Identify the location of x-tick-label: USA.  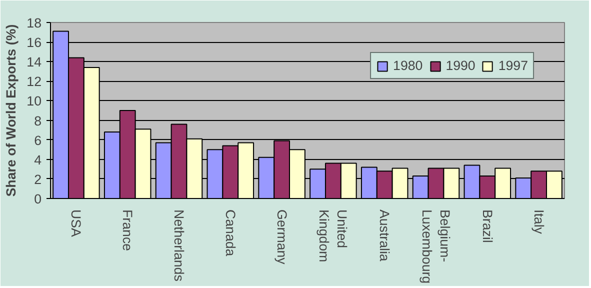
(76, 224).